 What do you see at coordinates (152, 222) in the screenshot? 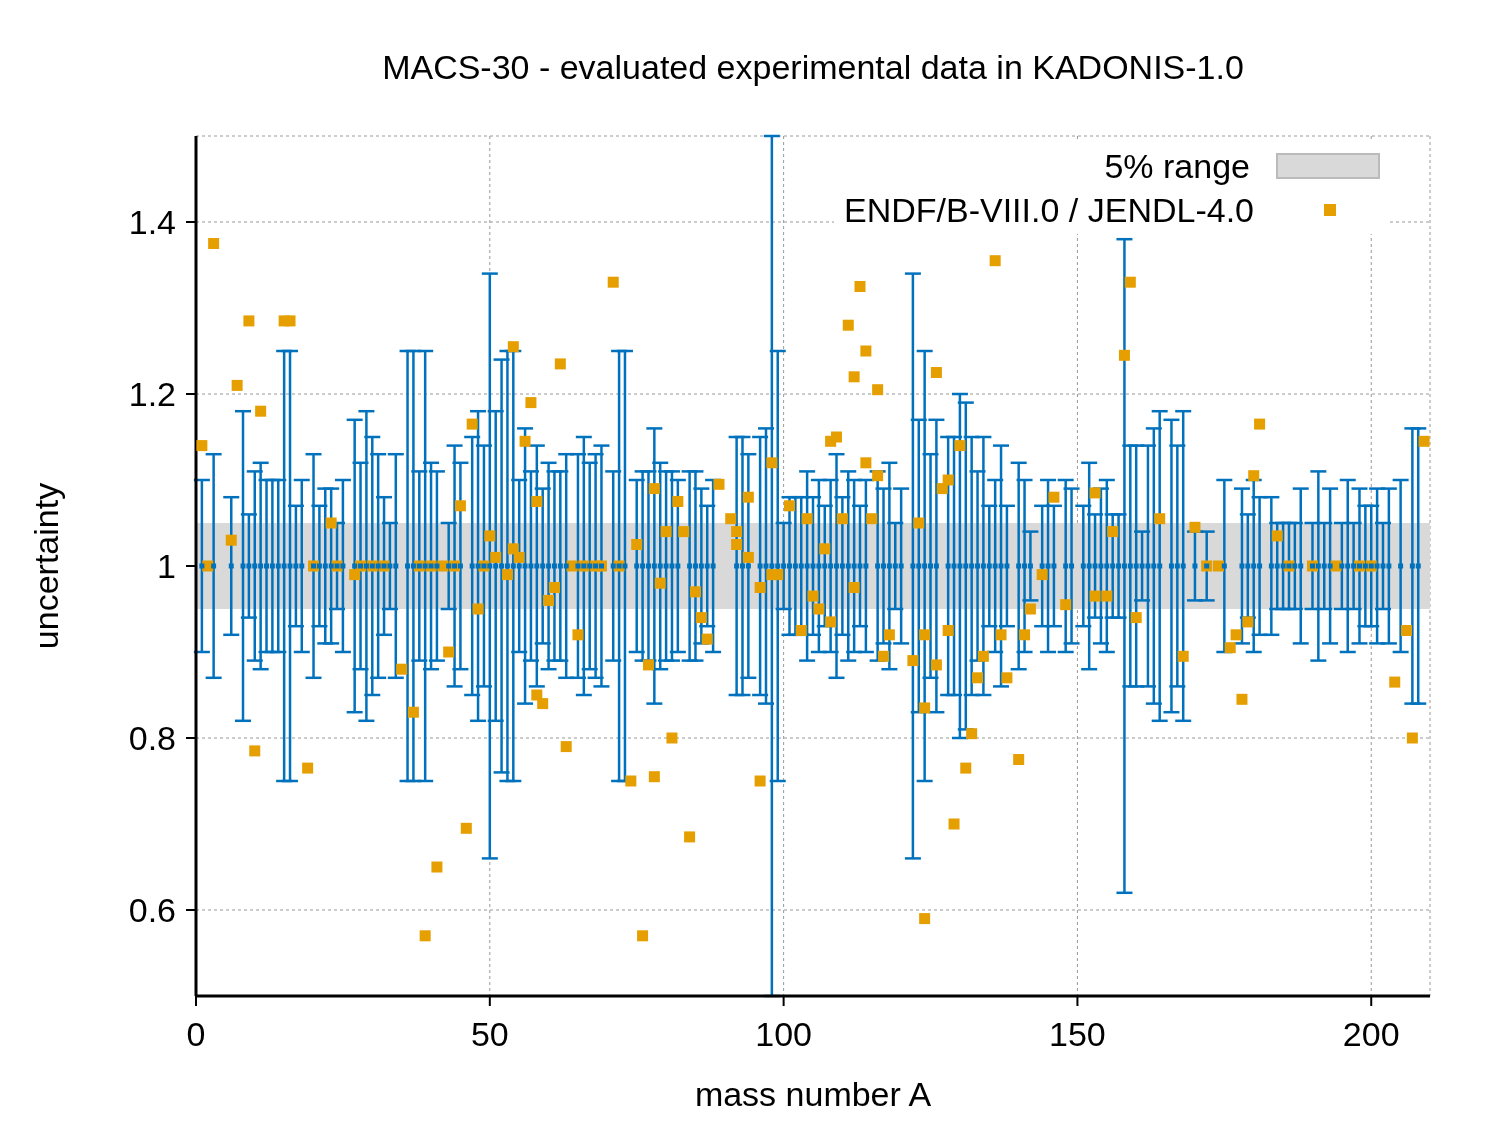
I see `y-tick-label: 1.4` at bounding box center [152, 222].